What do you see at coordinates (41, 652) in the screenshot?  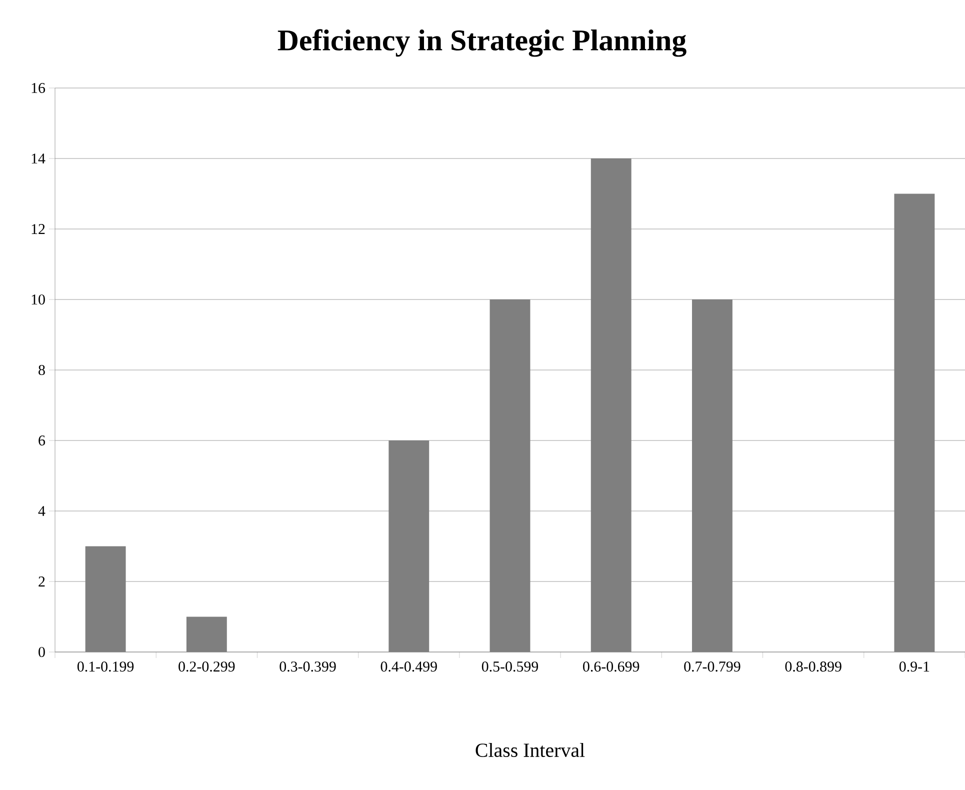 I see `y-tick-label: 0` at bounding box center [41, 652].